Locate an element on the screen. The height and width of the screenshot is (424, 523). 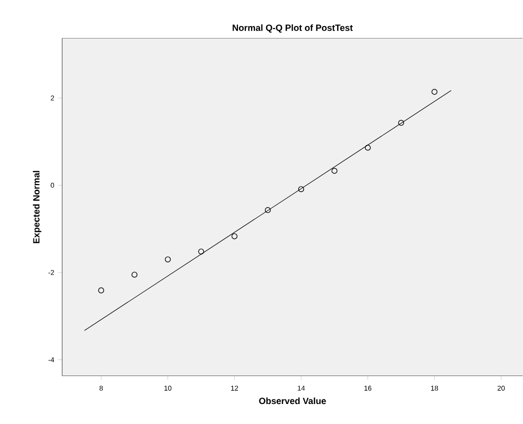
y-axis-title: Expected Normal is located at coordinates (37, 207).